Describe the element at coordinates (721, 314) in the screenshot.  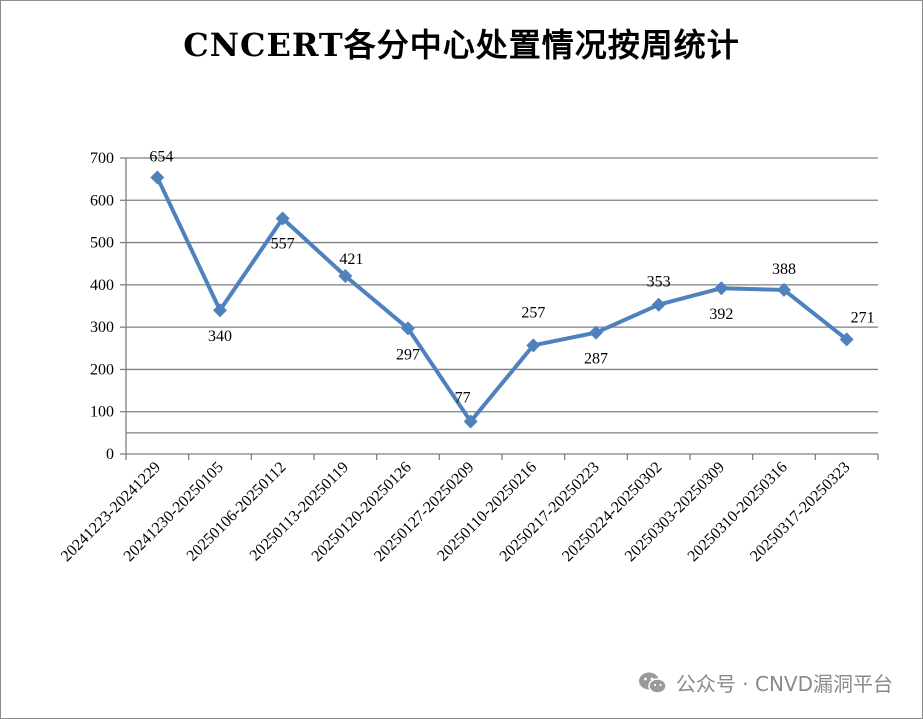
I see `data-label: 392` at that location.